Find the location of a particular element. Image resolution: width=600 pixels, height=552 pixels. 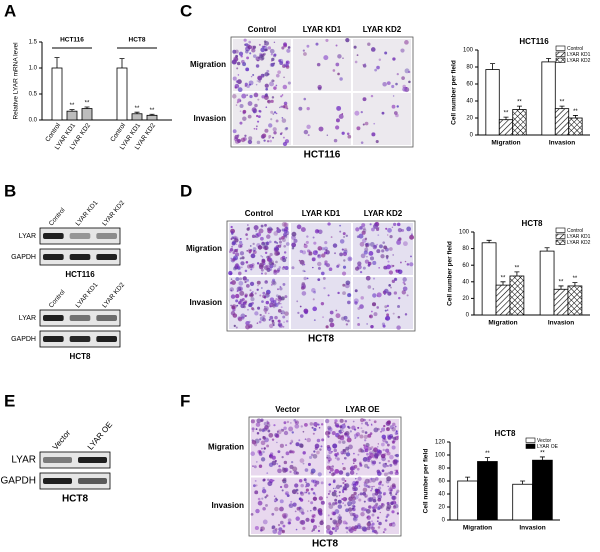

lane-label: Control is located at coordinates (57, 298).